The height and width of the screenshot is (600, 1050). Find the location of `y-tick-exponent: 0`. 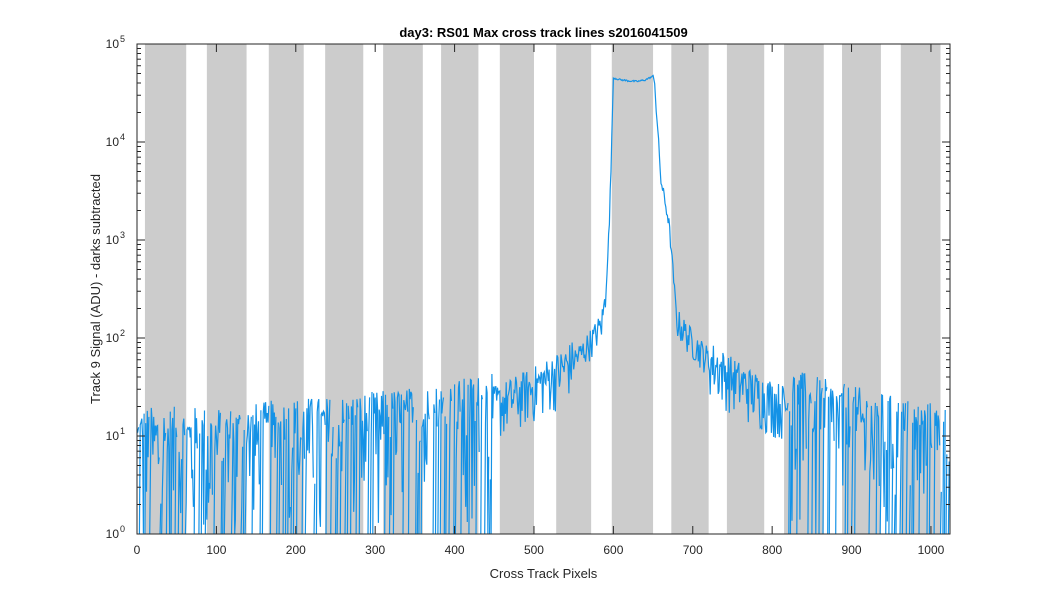

y-tick-exponent: 0 is located at coordinates (122, 529).